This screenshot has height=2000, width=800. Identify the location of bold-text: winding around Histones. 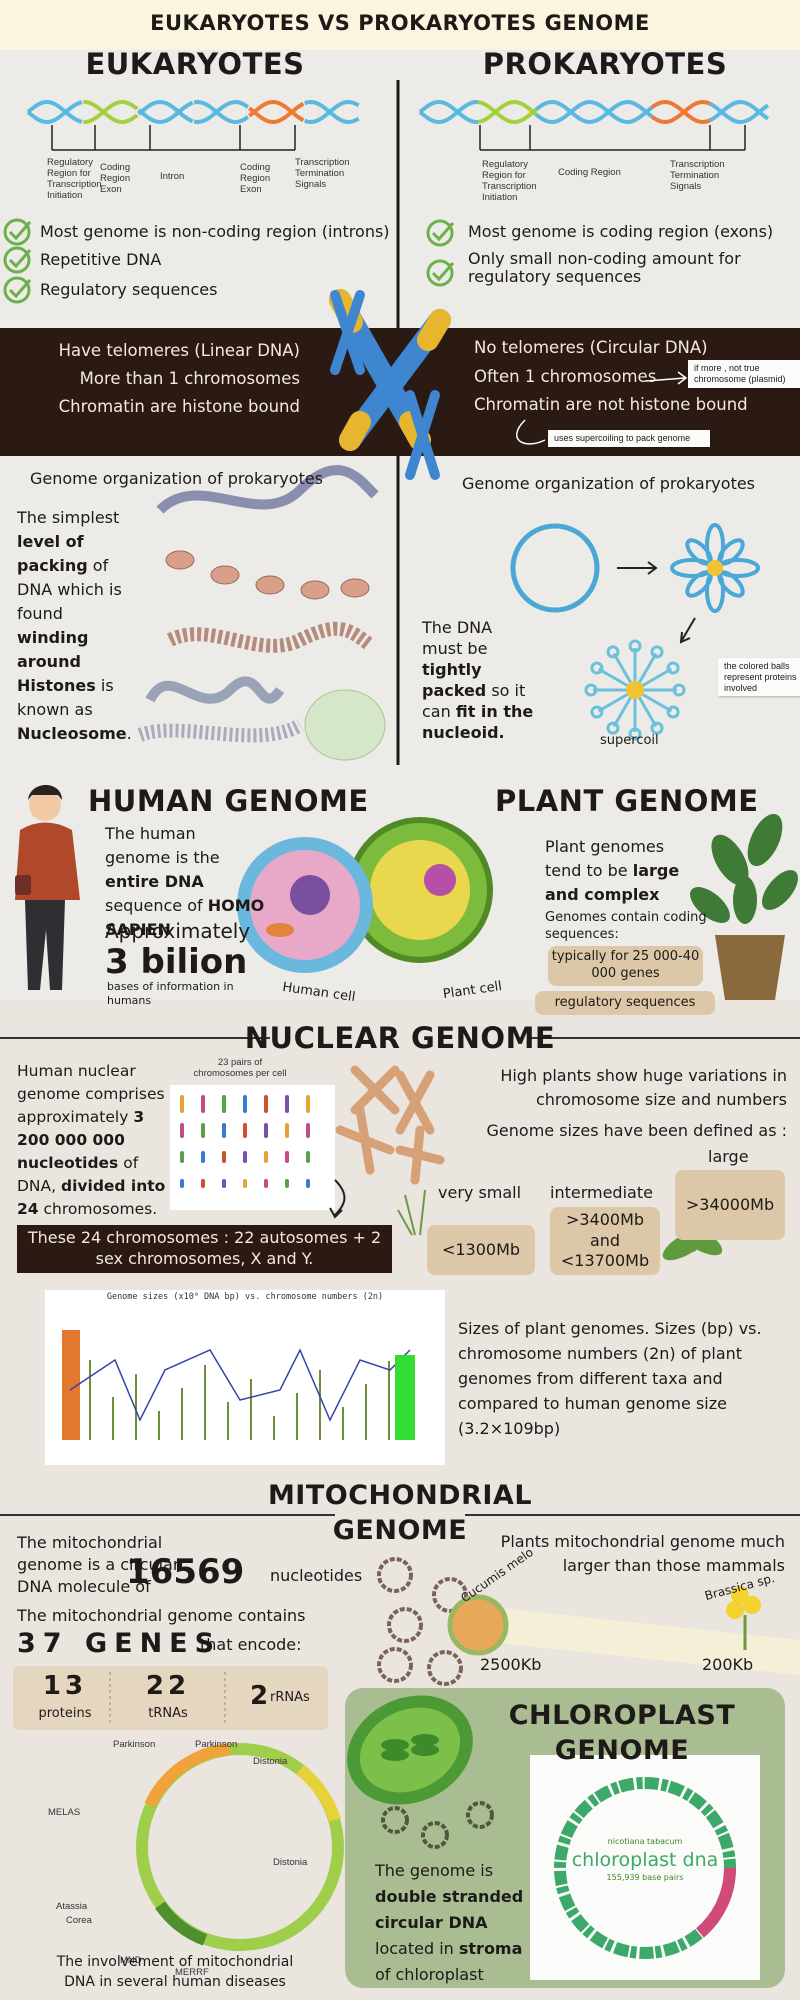
(56, 661).